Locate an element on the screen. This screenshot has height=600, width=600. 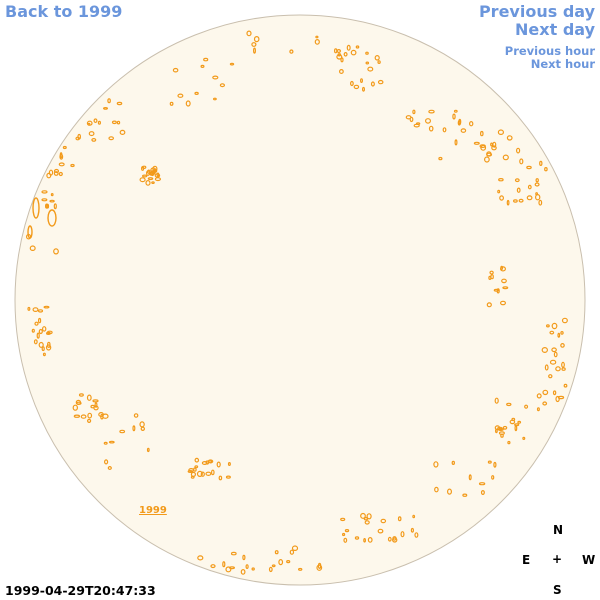
feature-year-label: 1999 is located at coordinates (153, 510).